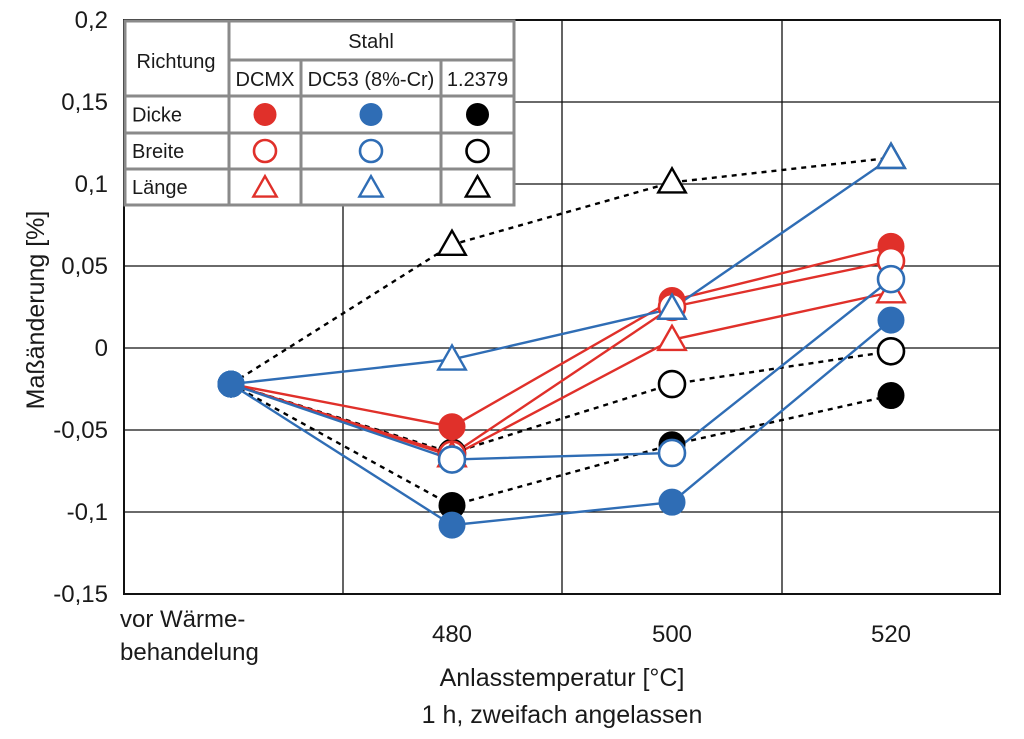  I want to click on y-tick-label: 0,2, so click(91, 20).